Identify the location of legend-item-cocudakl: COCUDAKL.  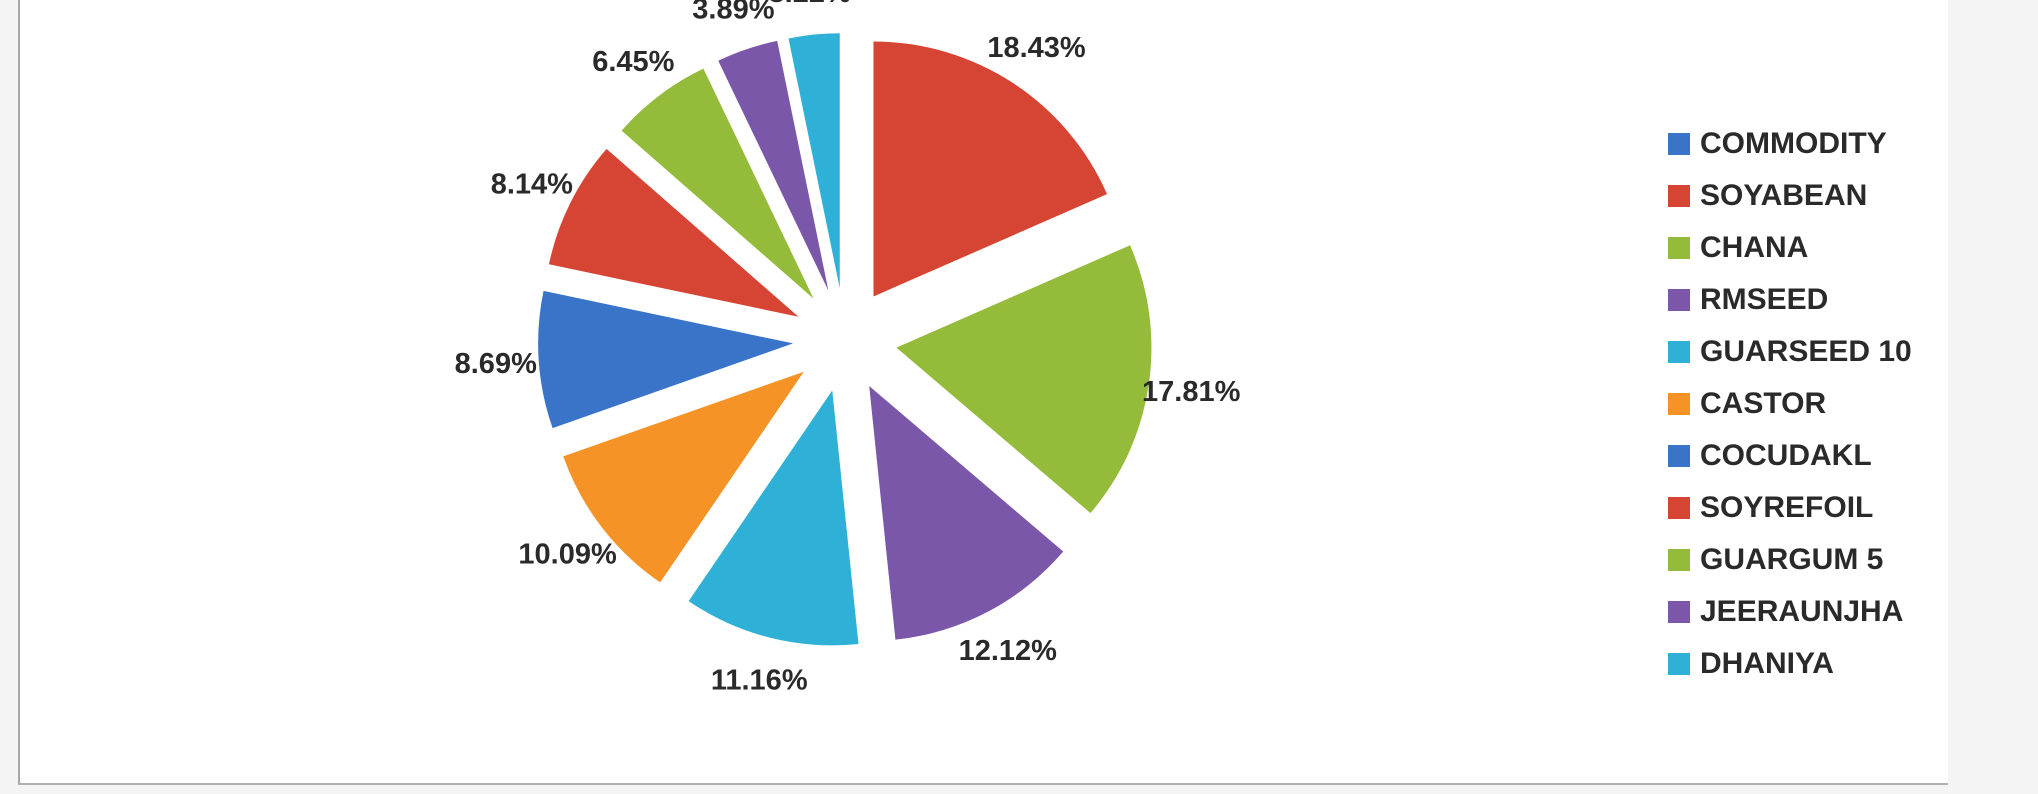
(1790, 456).